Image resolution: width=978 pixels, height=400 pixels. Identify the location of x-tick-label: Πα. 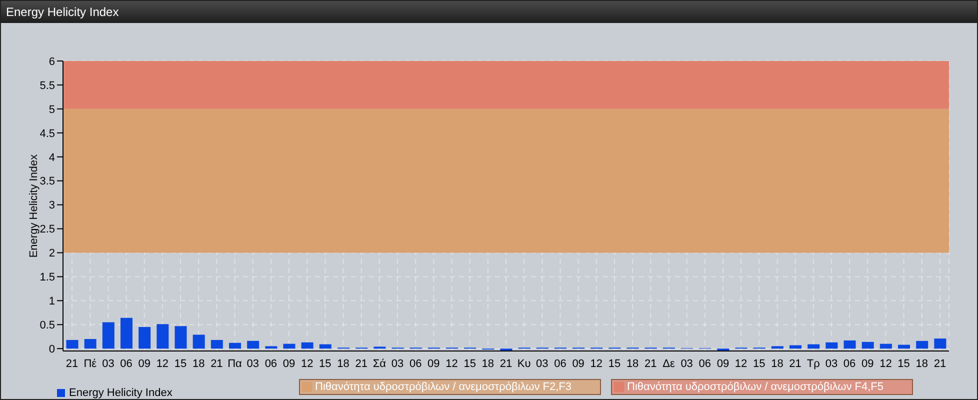
(235, 364).